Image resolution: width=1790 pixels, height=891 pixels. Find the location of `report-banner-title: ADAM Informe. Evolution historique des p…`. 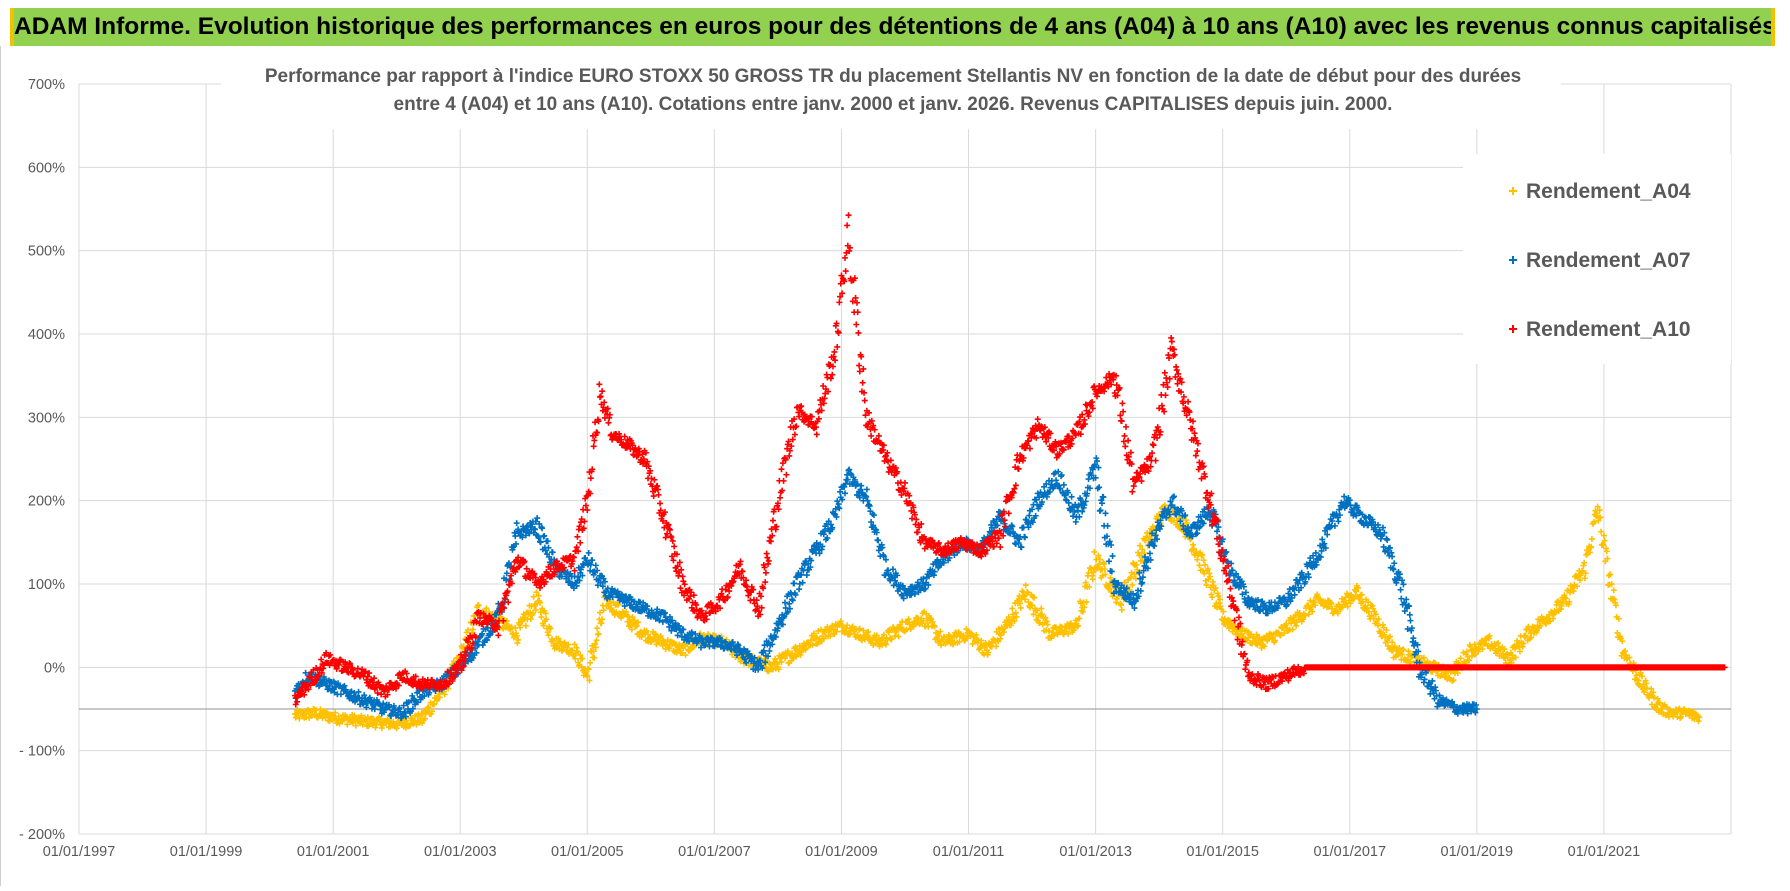

report-banner-title: ADAM Informe. Evolution historique des p… is located at coordinates (892, 27).